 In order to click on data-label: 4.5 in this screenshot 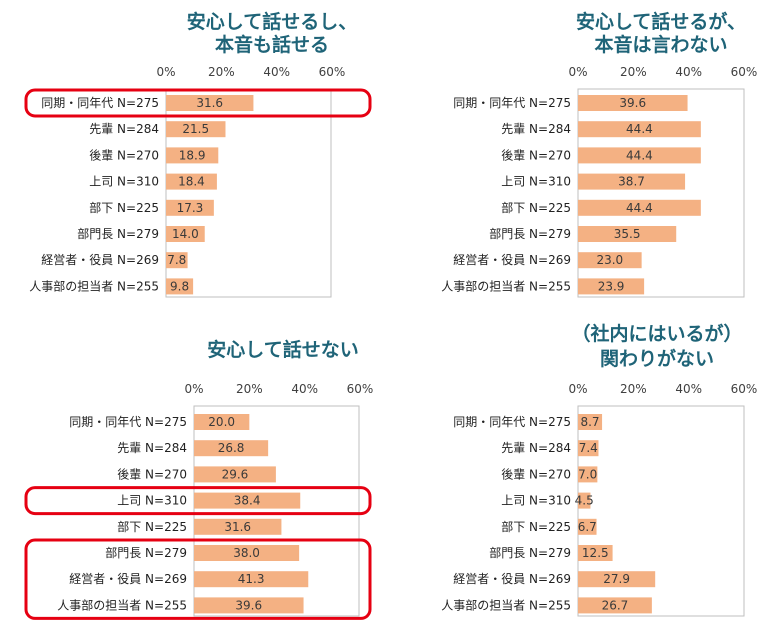, I will do `click(584, 501)`.